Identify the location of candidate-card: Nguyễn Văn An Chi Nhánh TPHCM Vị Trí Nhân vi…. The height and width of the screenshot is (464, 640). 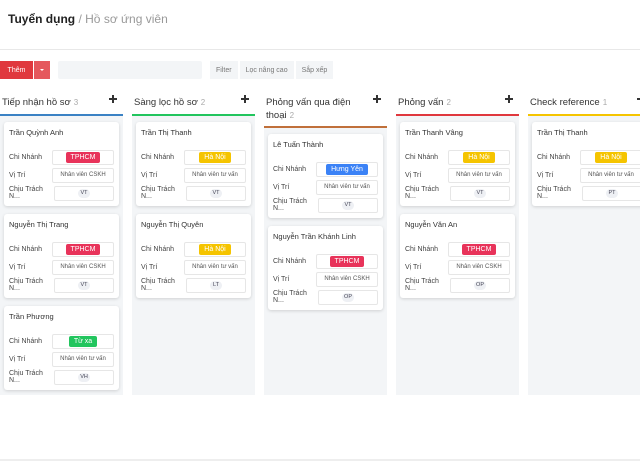
(457, 256).